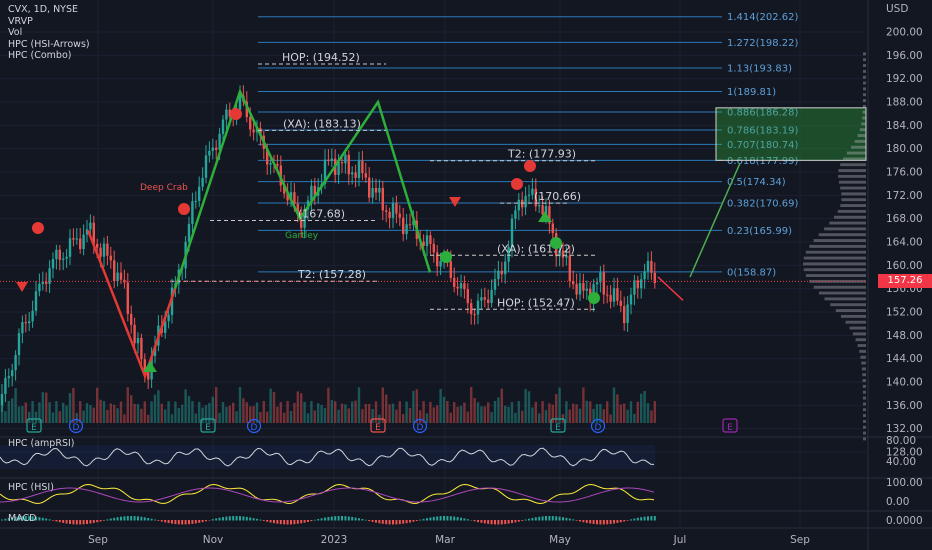  I want to click on earnings-marker, so click(558, 425).